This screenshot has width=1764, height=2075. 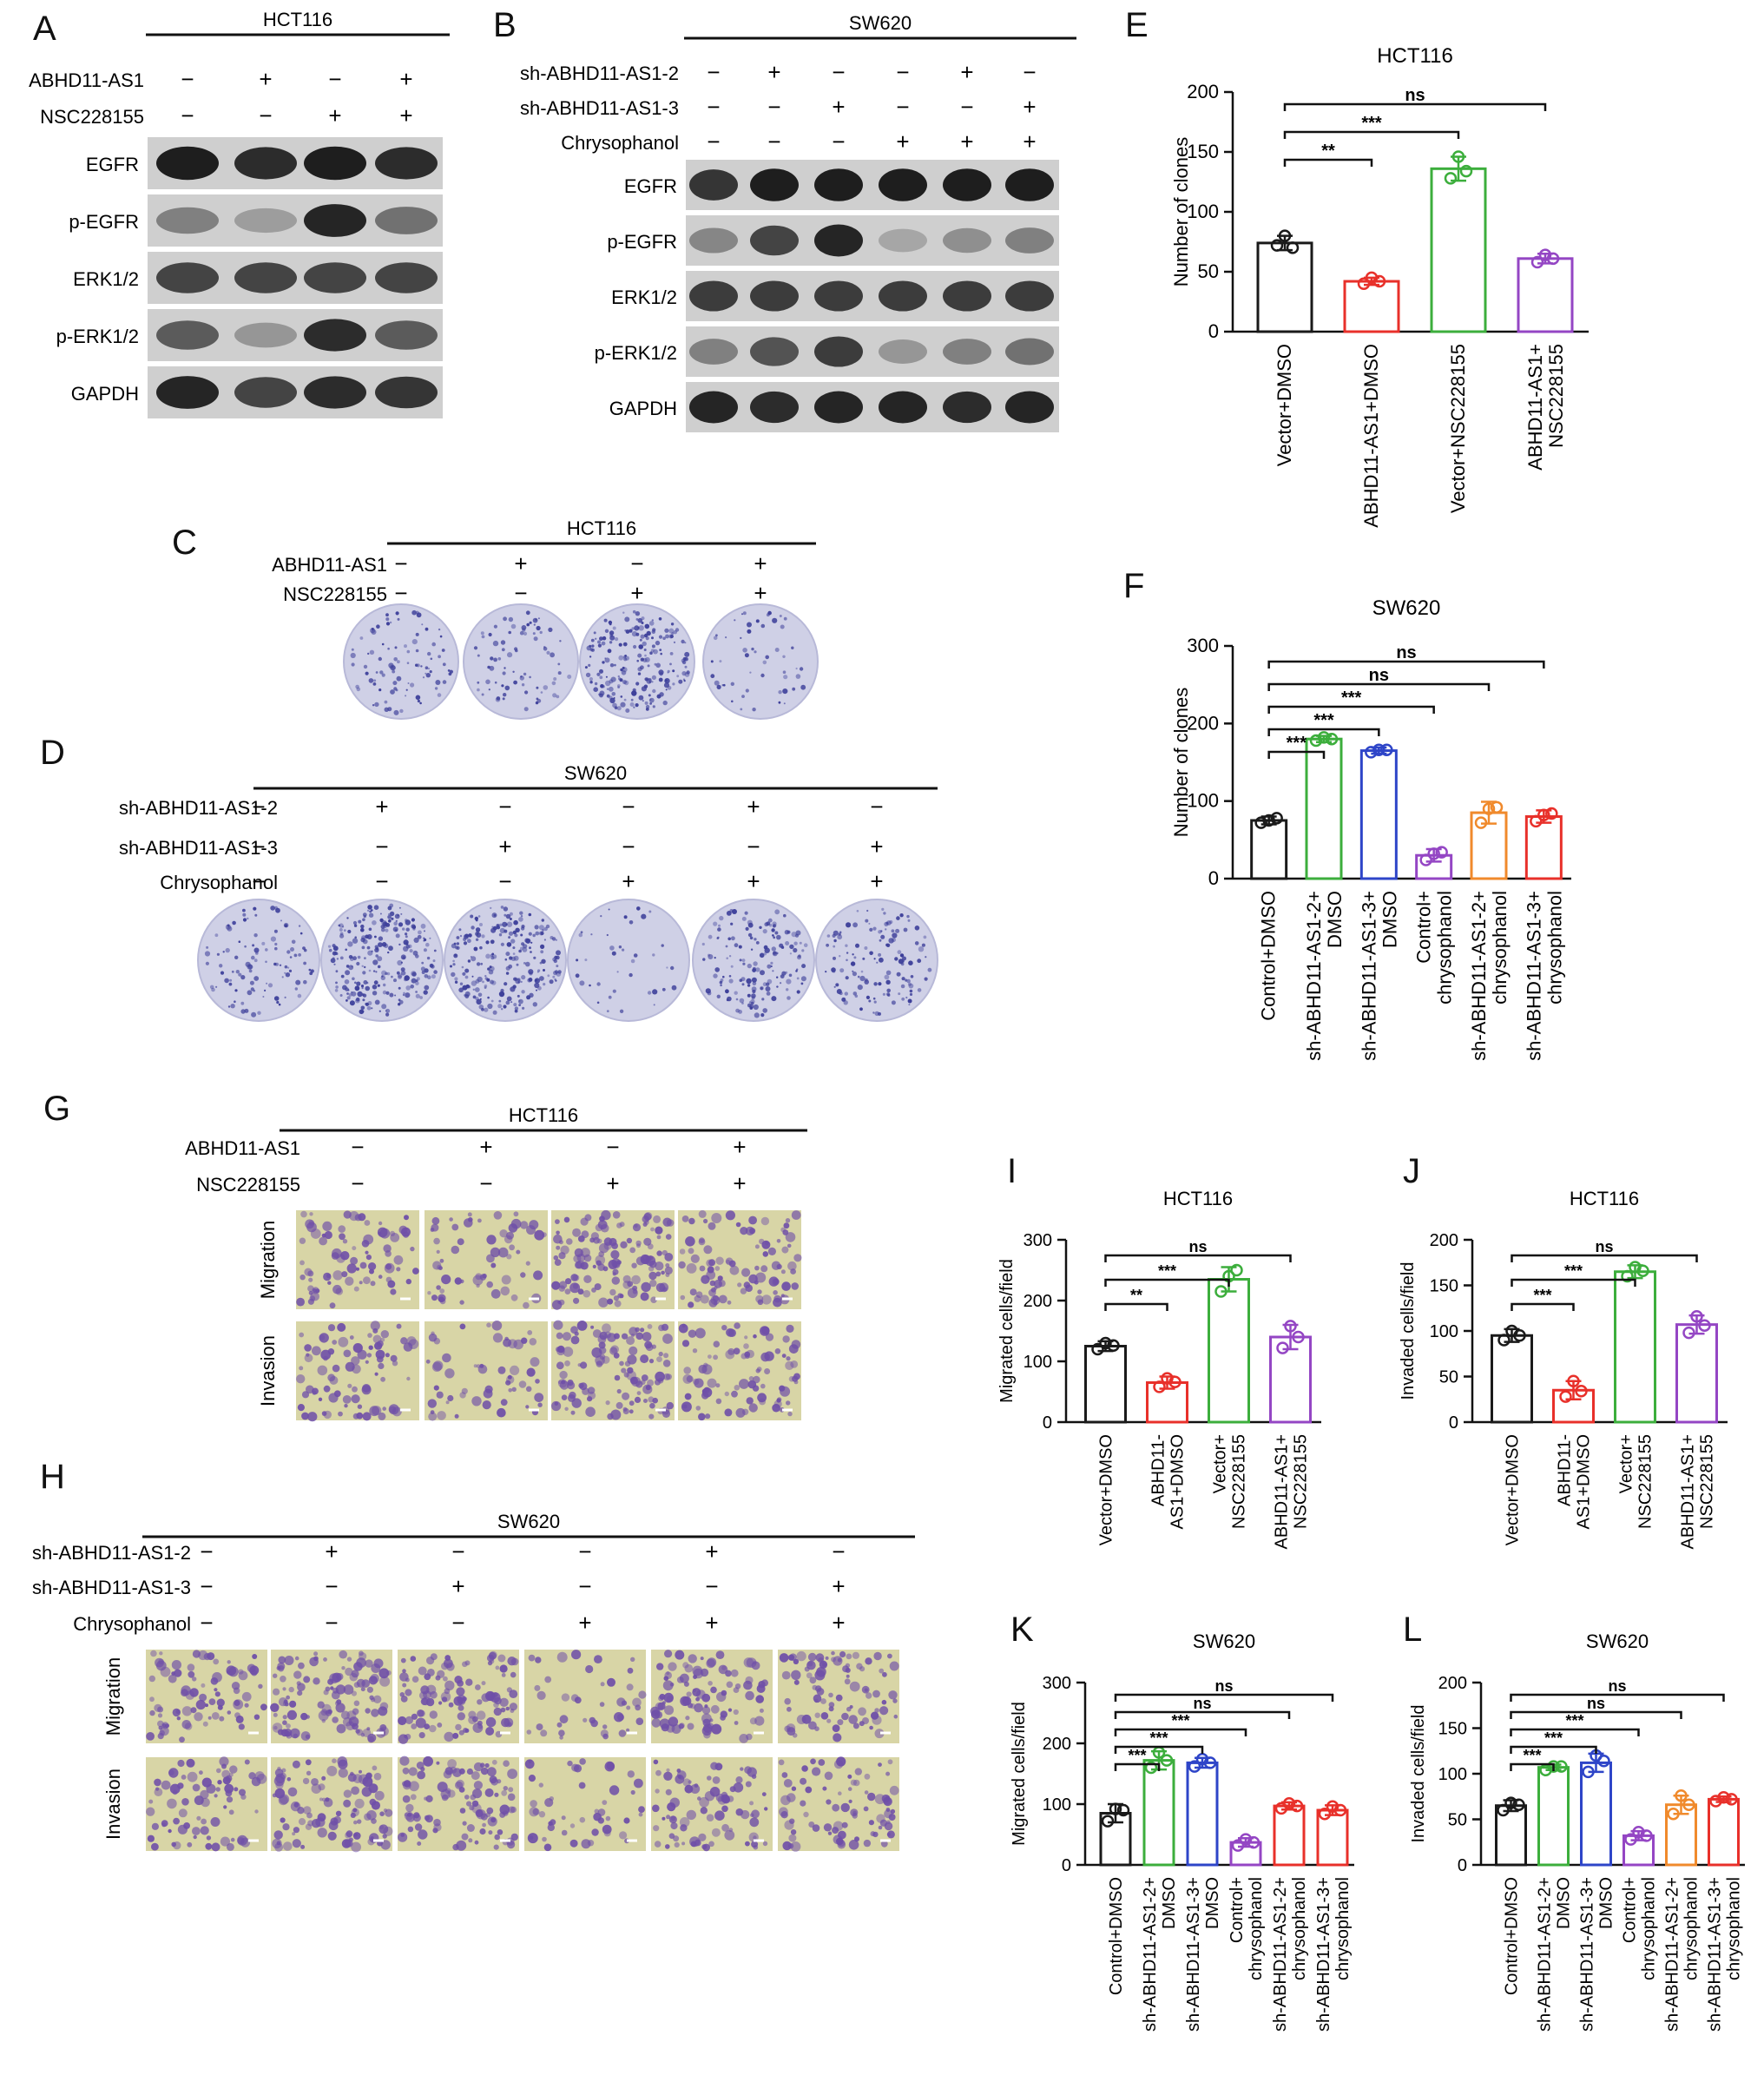 I want to click on x-category-label: sh-ABHD11-AS1-3+DMSO, so click(x=1379, y=976).